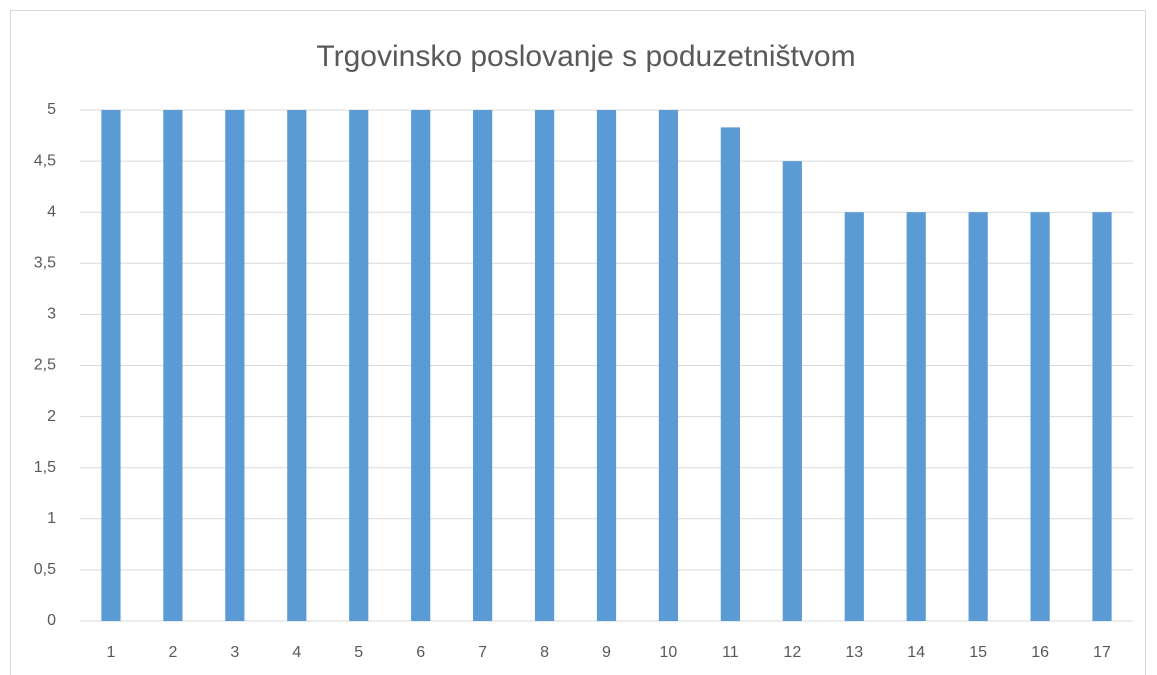 The width and height of the screenshot is (1157, 675). Describe the element at coordinates (296, 652) in the screenshot. I see `x-tick-label: 4` at that location.